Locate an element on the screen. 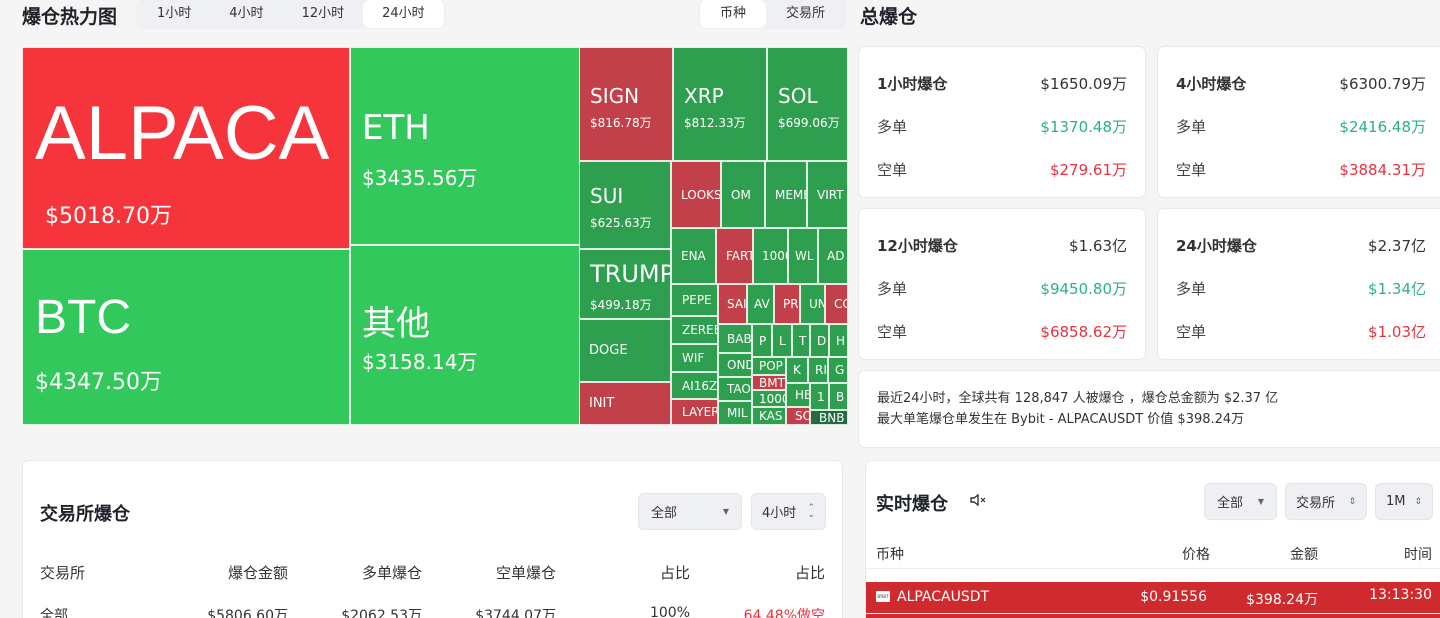 This screenshot has width=1440, height=618. heatmap-cell-mil: MIL is located at coordinates (735, 413).